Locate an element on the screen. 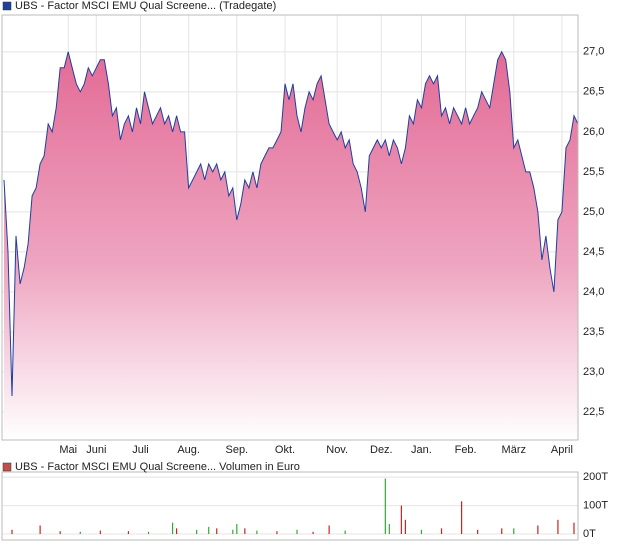 The image size is (620, 546). y-tick-label: 26,0 is located at coordinates (593, 132).